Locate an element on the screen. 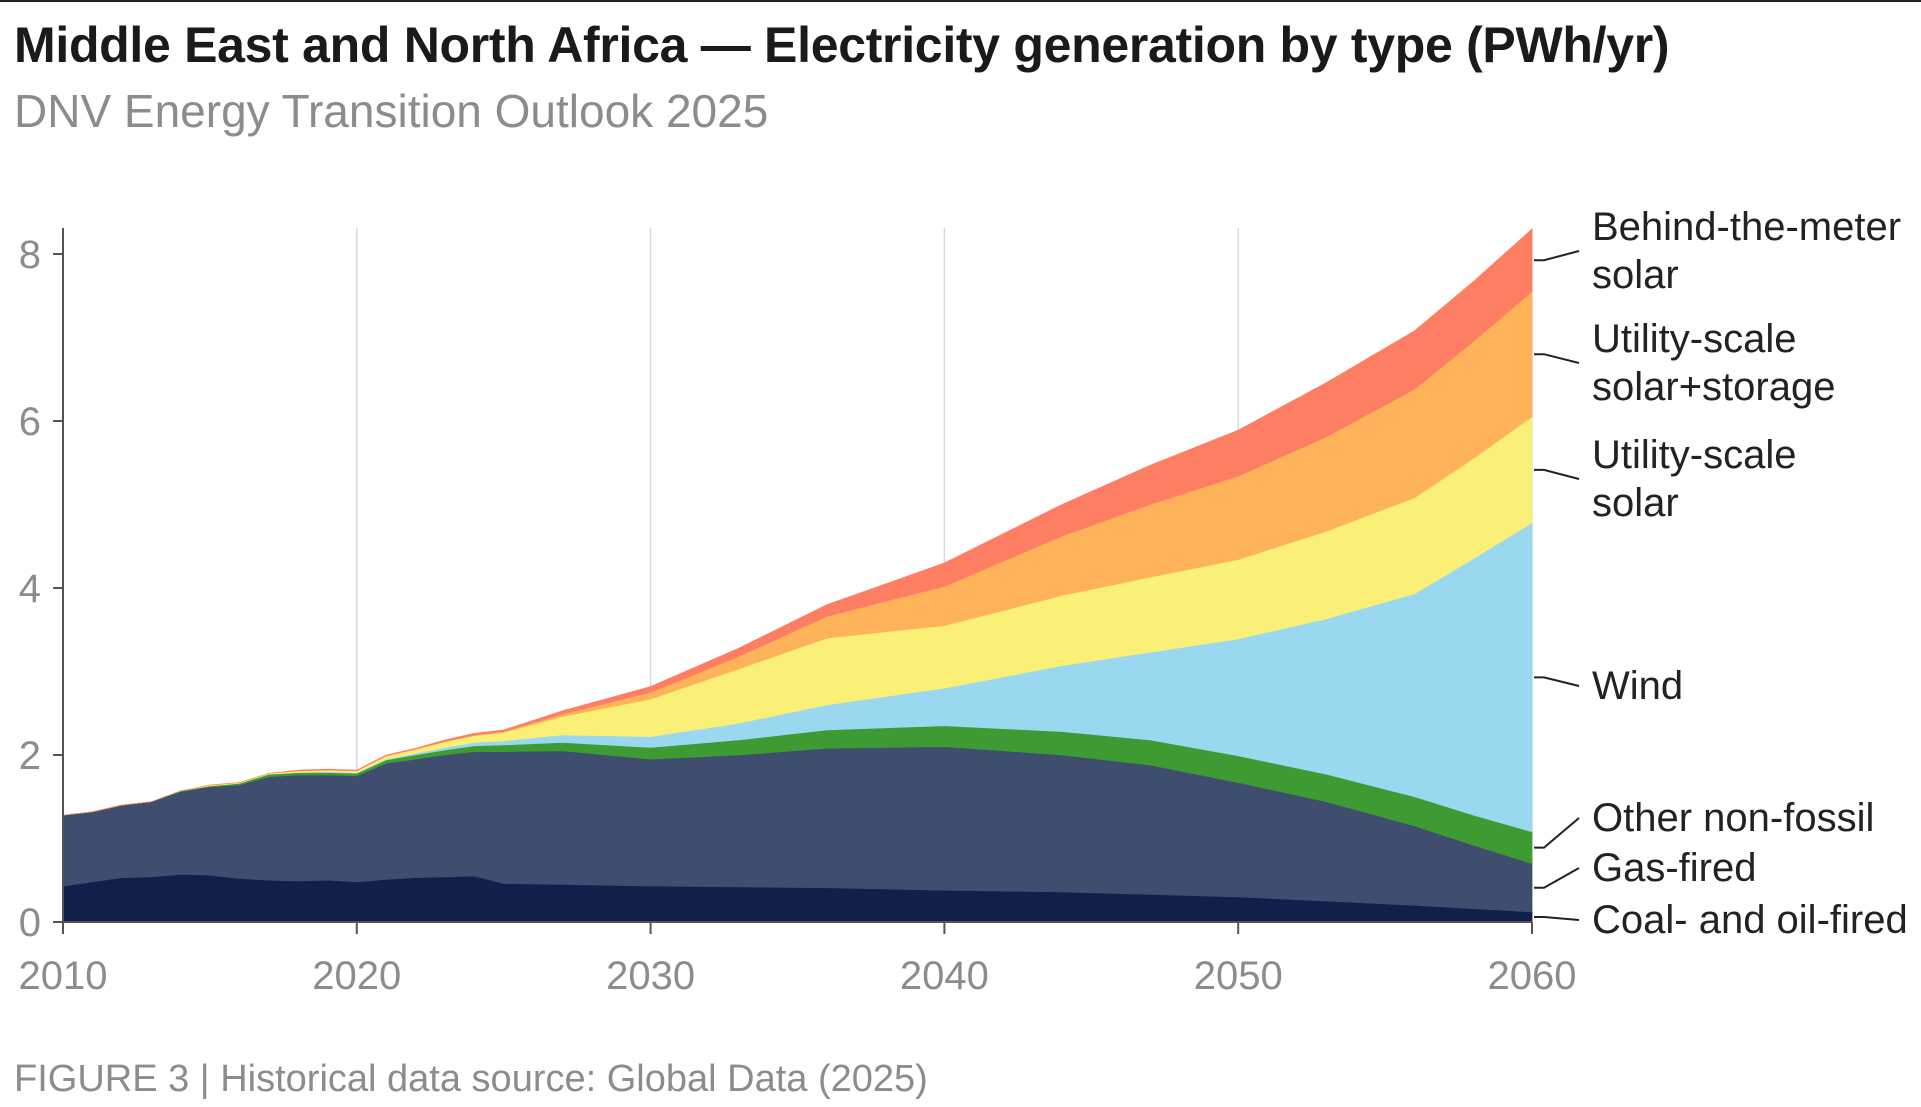 This screenshot has width=1921, height=1107. y-tick-label-8: 8 is located at coordinates (30, 255).